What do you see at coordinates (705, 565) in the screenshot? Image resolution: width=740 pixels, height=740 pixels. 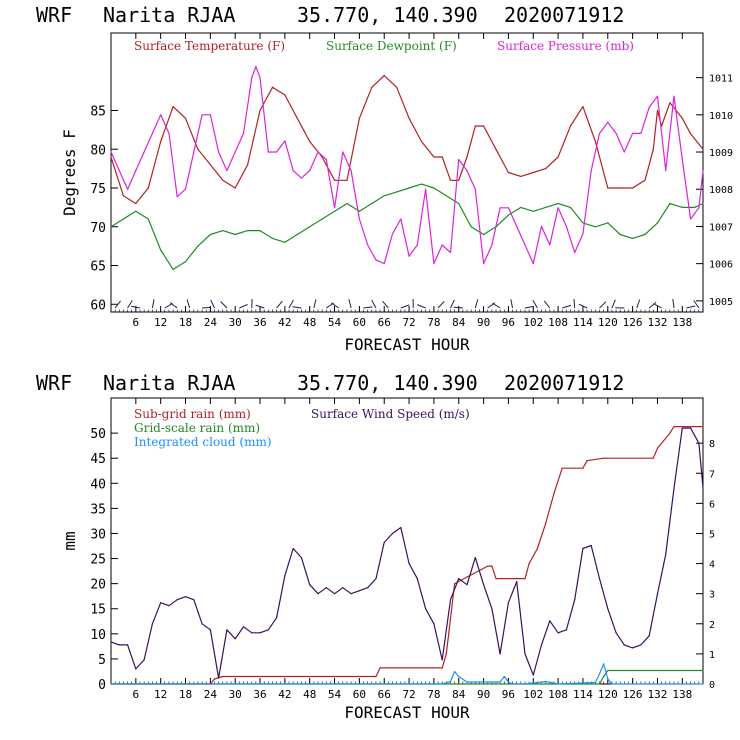 I see `y-axis-right: 0 1 2 3 4 5 6 7 8` at bounding box center [705, 565].